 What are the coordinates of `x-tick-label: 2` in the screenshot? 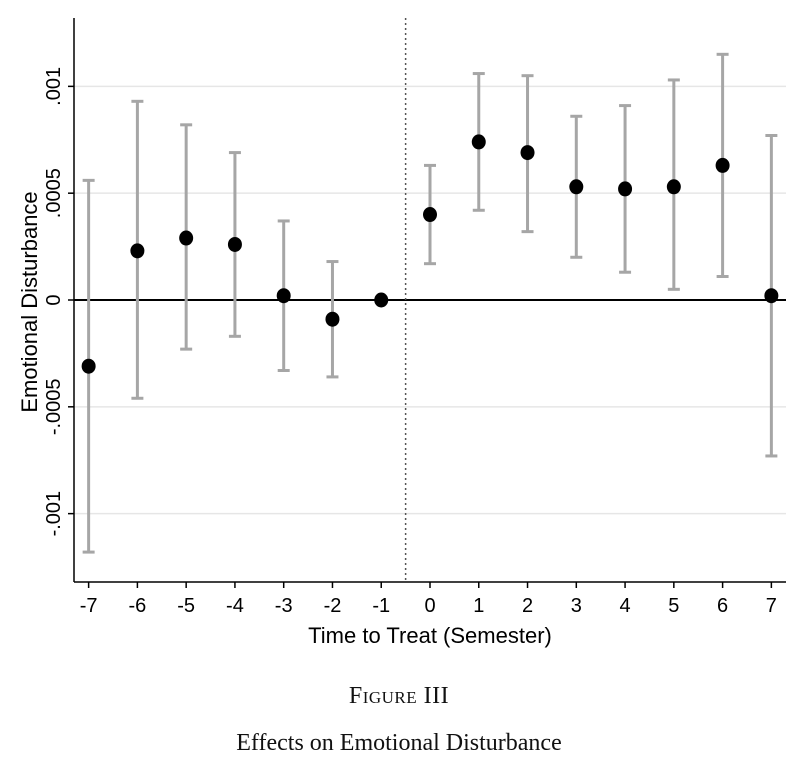 It's located at (527, 606).